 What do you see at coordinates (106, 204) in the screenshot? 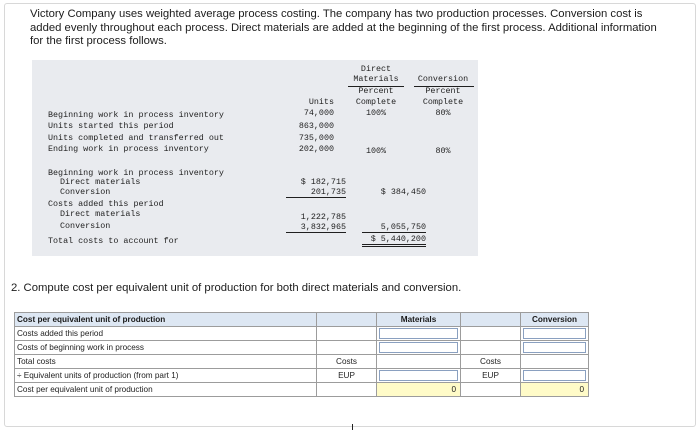
I see `added-cost-label: Costs added this period` at bounding box center [106, 204].